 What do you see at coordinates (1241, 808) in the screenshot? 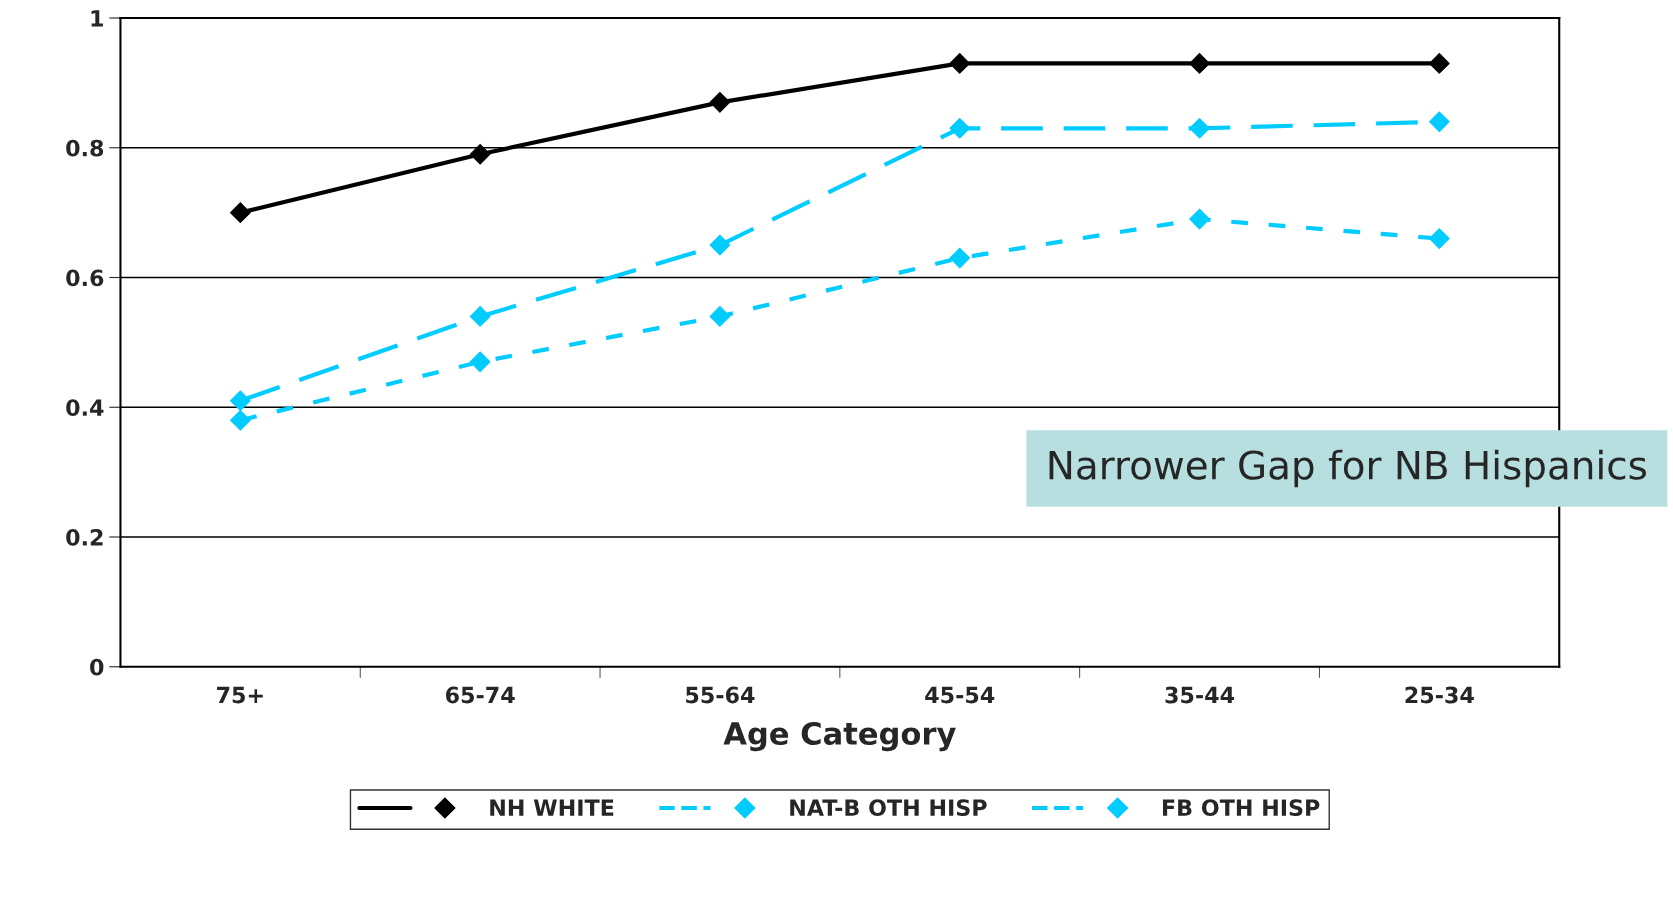
I see `legend-label: FB OTH HISP` at bounding box center [1241, 808].